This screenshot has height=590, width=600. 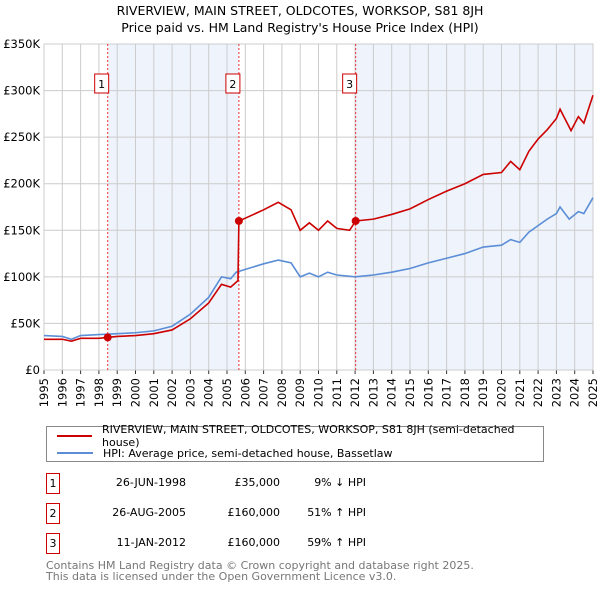 I want to click on x-tick-label: 2011, so click(x=337, y=392).